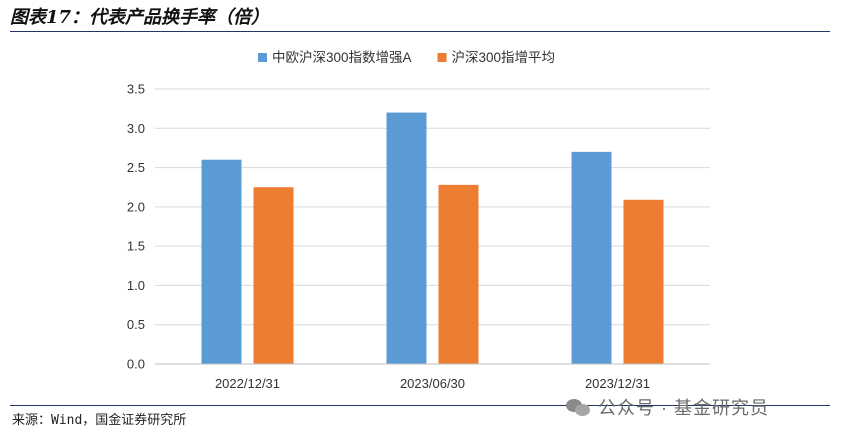 The width and height of the screenshot is (842, 439). What do you see at coordinates (136, 246) in the screenshot?
I see `y-tick-label: 1.5` at bounding box center [136, 246].